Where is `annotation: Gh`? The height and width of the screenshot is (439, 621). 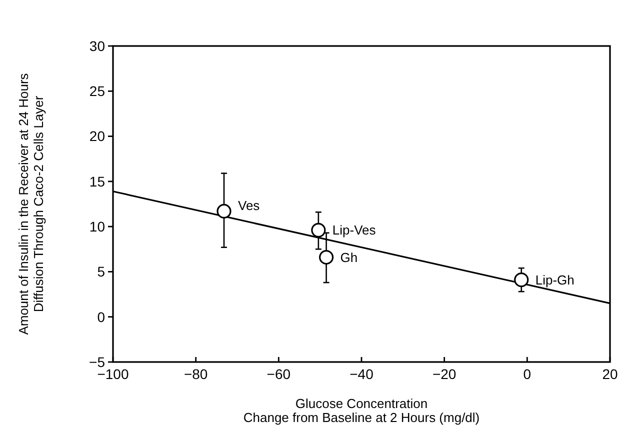
annotation: Gh is located at coordinates (349, 257).